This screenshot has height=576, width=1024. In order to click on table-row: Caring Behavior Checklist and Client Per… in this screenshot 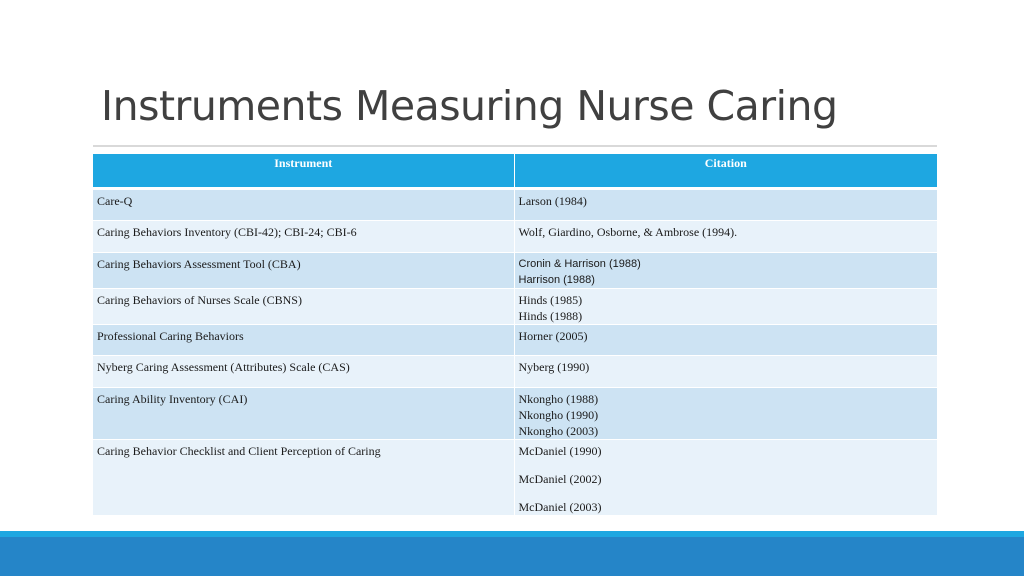, I will do `click(515, 477)`.